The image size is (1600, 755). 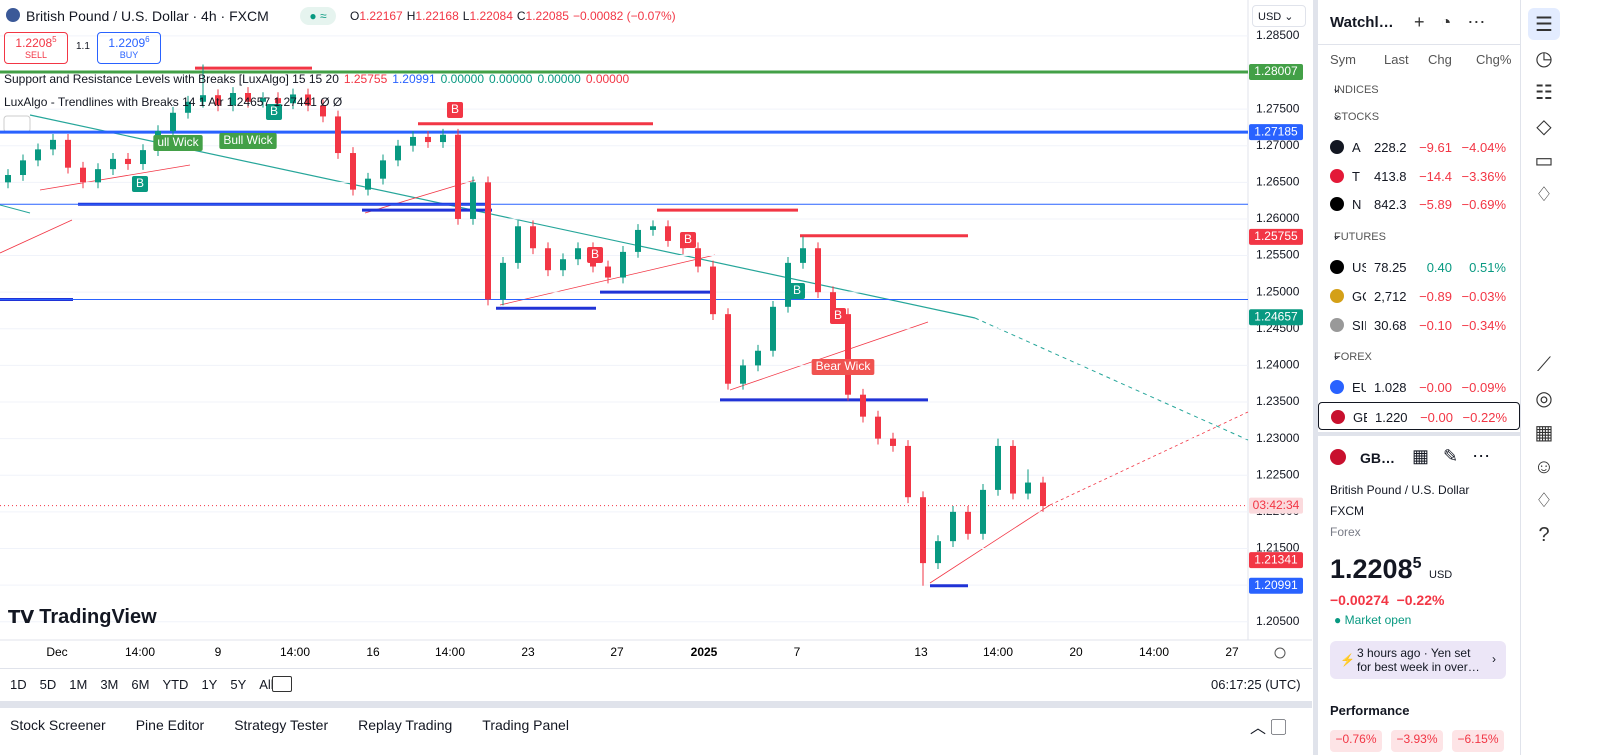 What do you see at coordinates (1359, 267) in the screenshot?
I see `symbol: US` at bounding box center [1359, 267].